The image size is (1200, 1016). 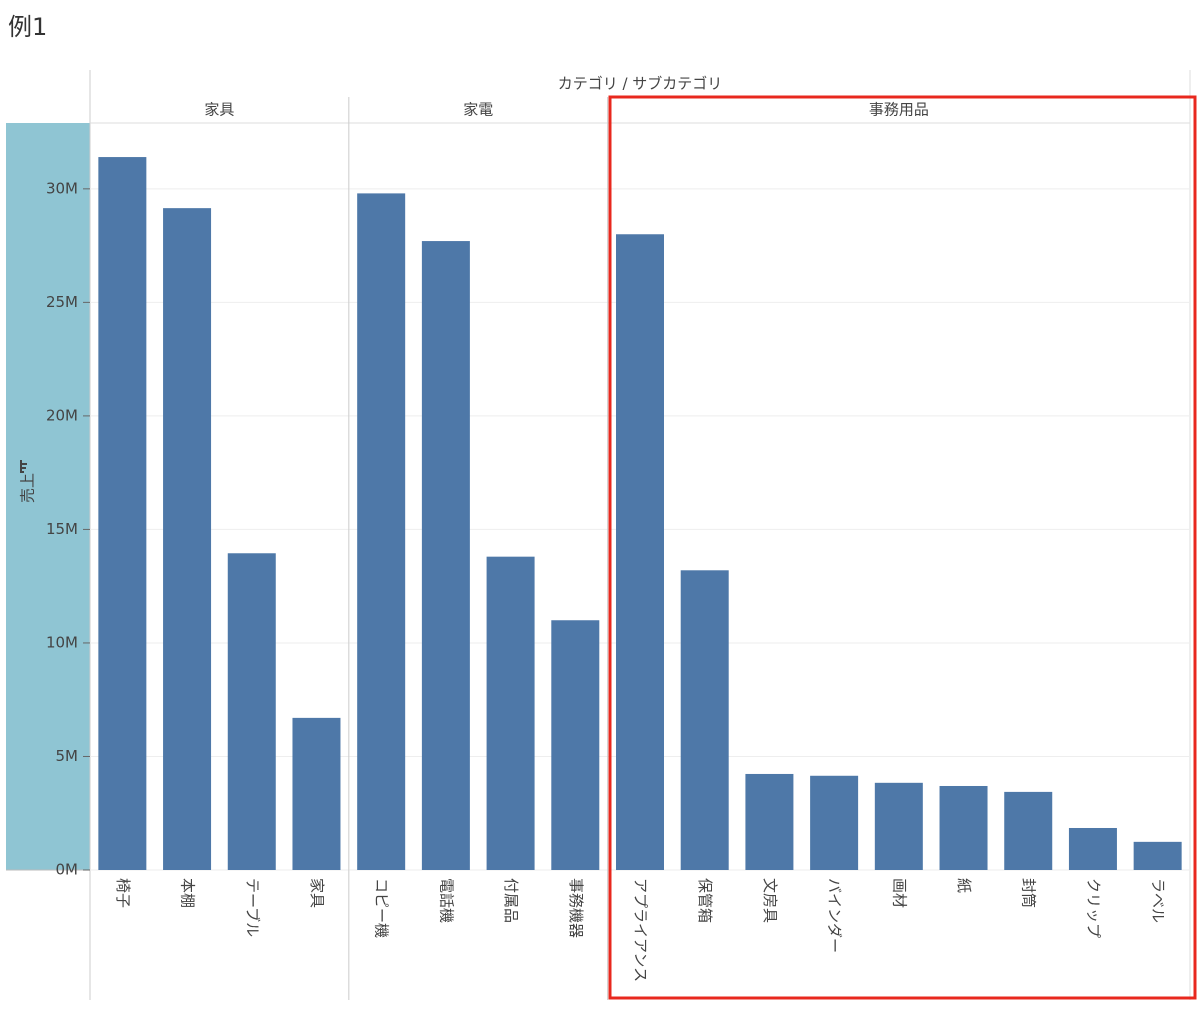 What do you see at coordinates (964, 885) in the screenshot?
I see `x-tick-label: 紙` at bounding box center [964, 885].